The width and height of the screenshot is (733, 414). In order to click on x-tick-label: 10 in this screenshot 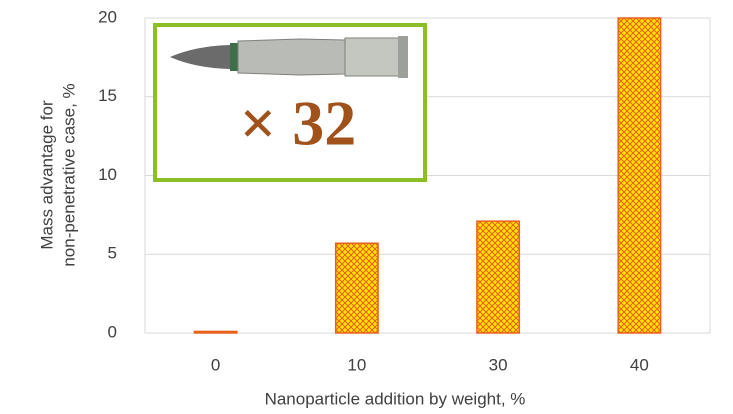, I will do `click(356, 364)`.